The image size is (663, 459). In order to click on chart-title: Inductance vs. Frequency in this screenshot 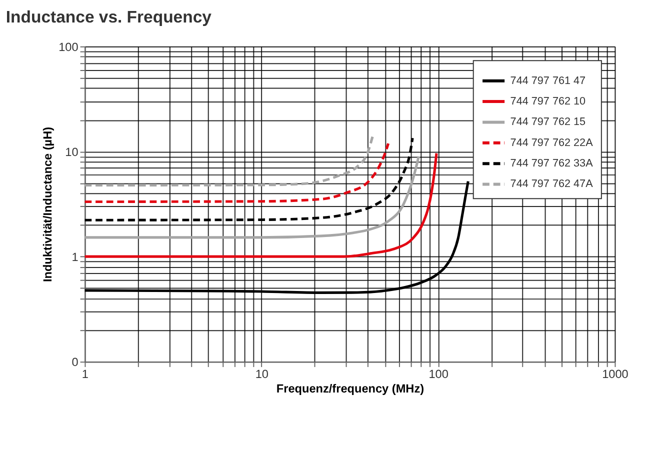, I will do `click(109, 17)`.